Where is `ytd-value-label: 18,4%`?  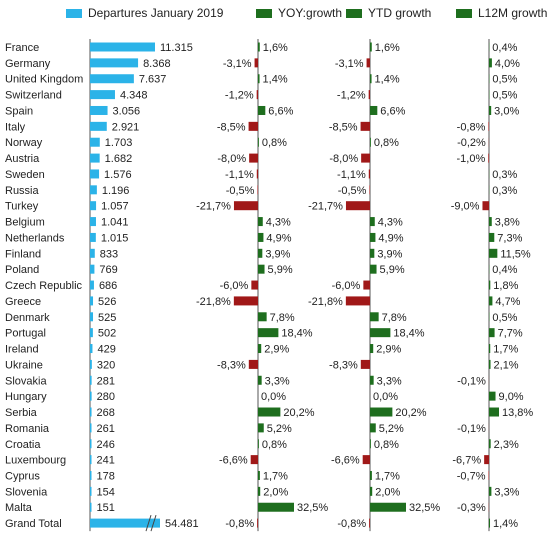
ytd-value-label: 18,4% is located at coordinates (408, 334).